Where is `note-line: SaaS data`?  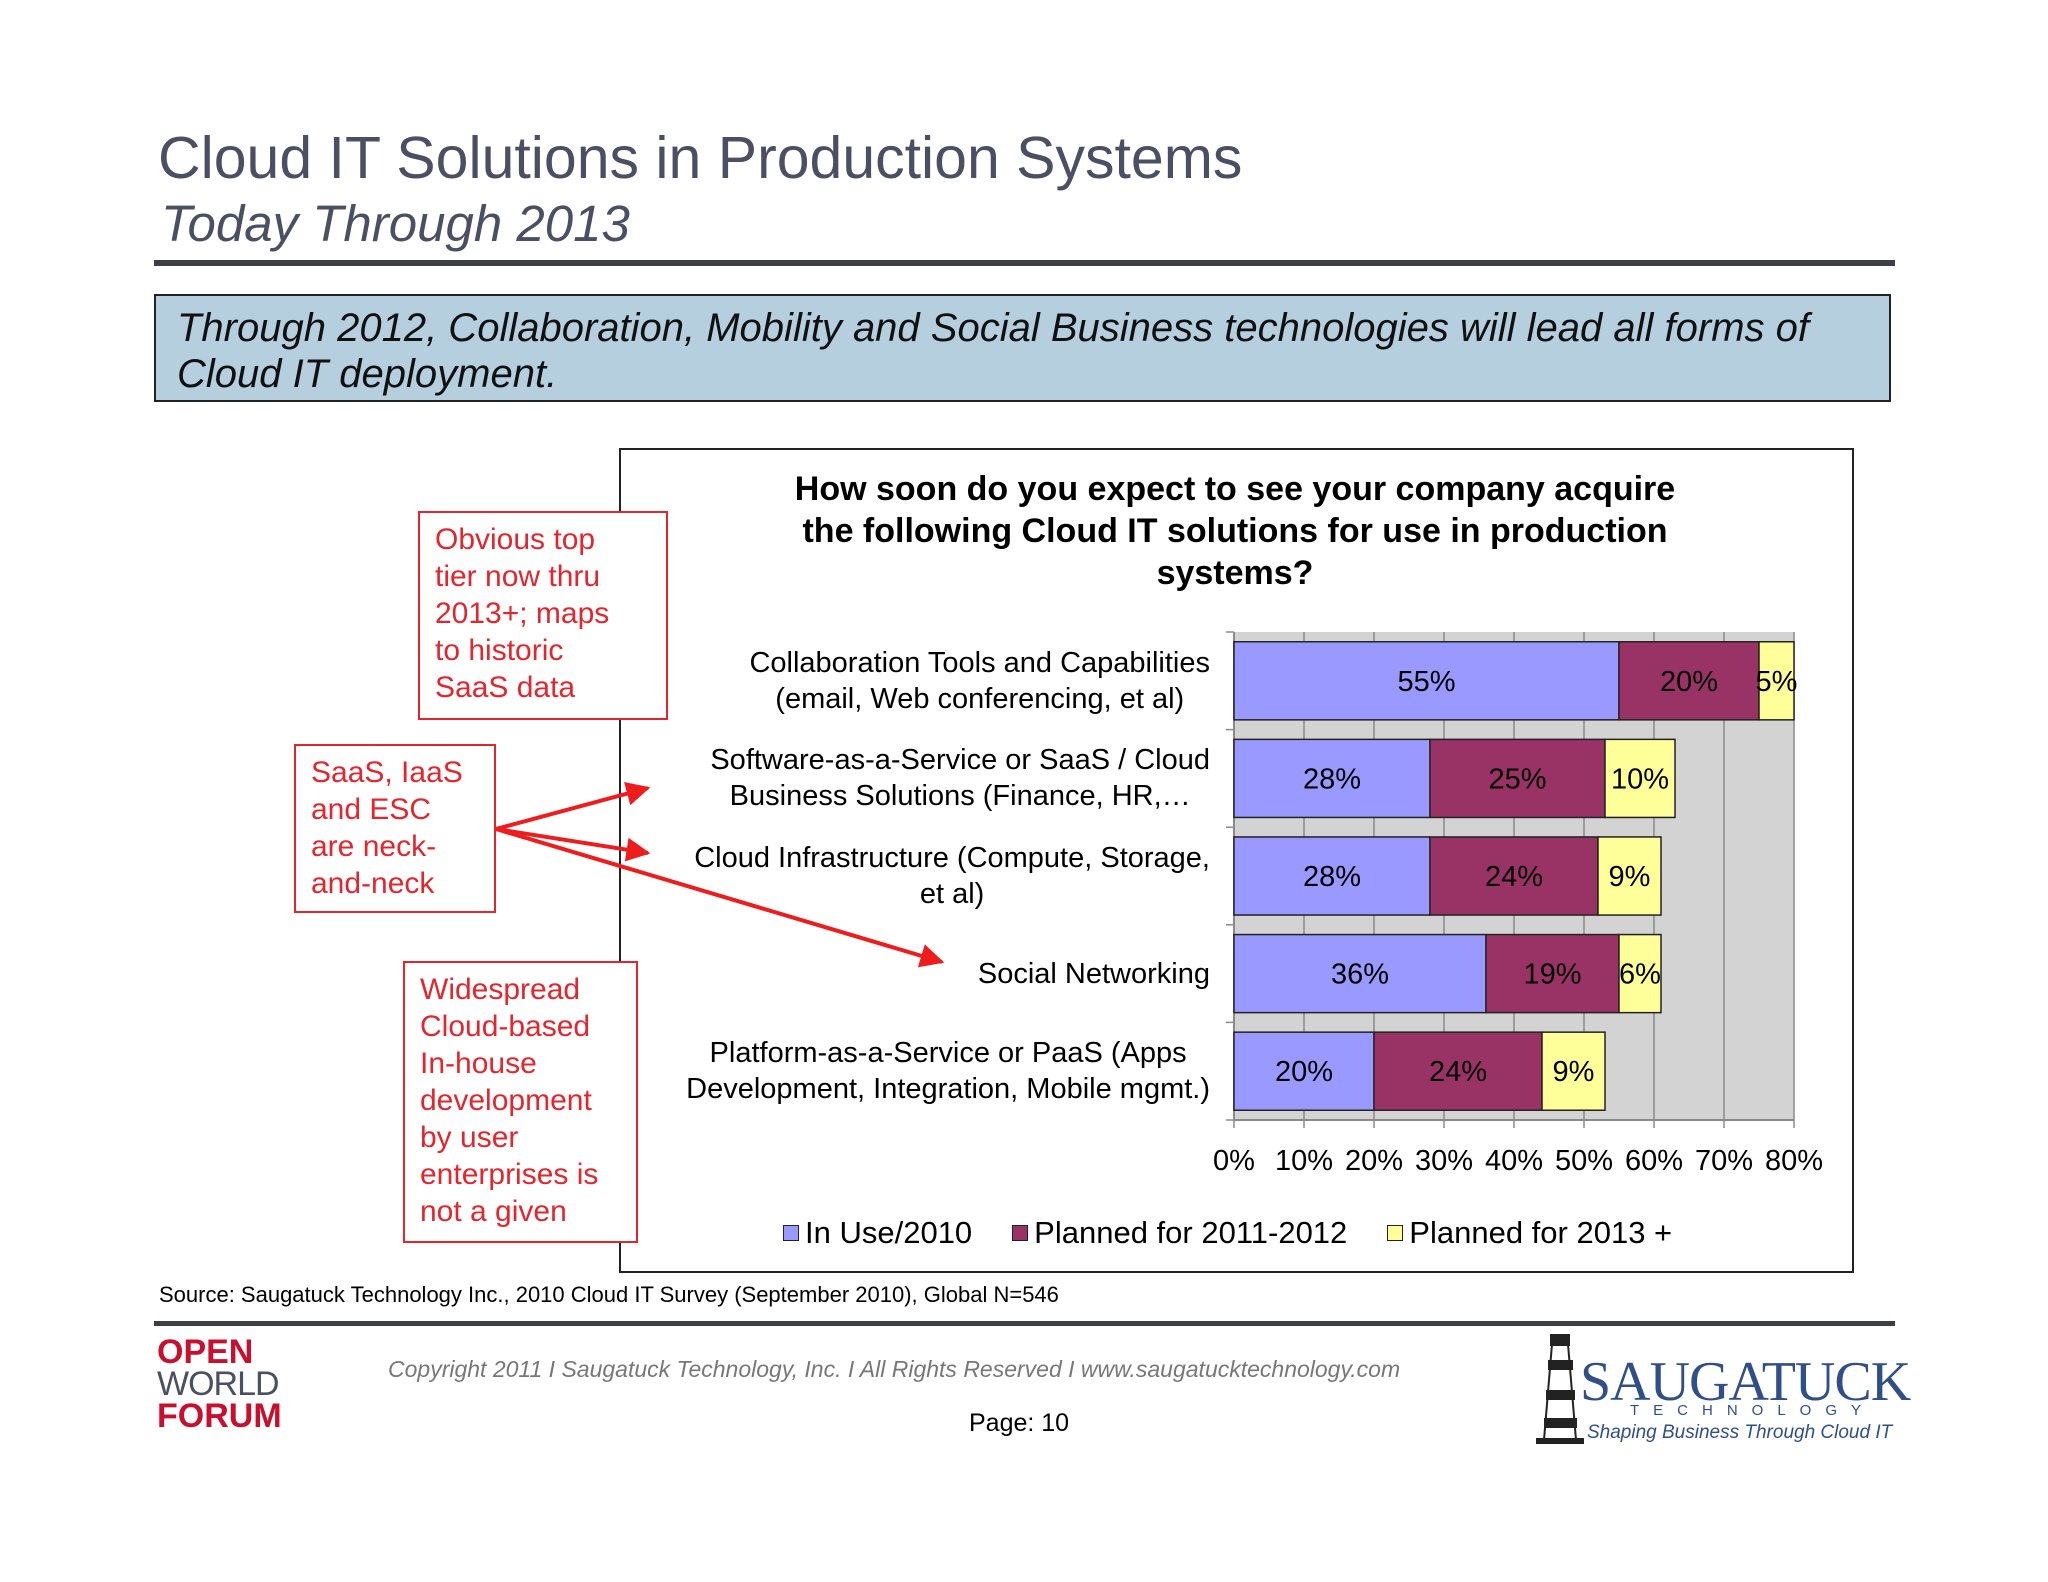
note-line: SaaS data is located at coordinates (505, 687).